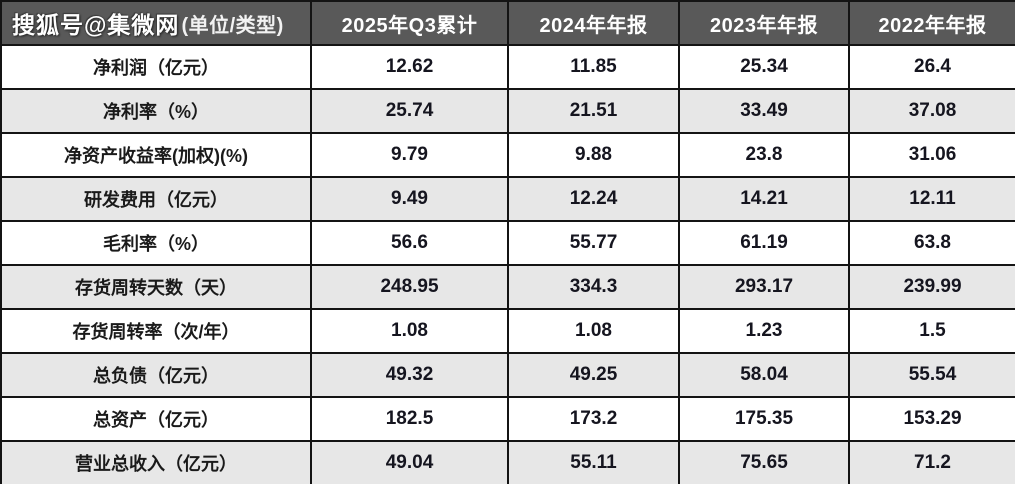 The width and height of the screenshot is (1015, 484). What do you see at coordinates (593, 111) in the screenshot?
I see `cell-value: 21.51` at bounding box center [593, 111].